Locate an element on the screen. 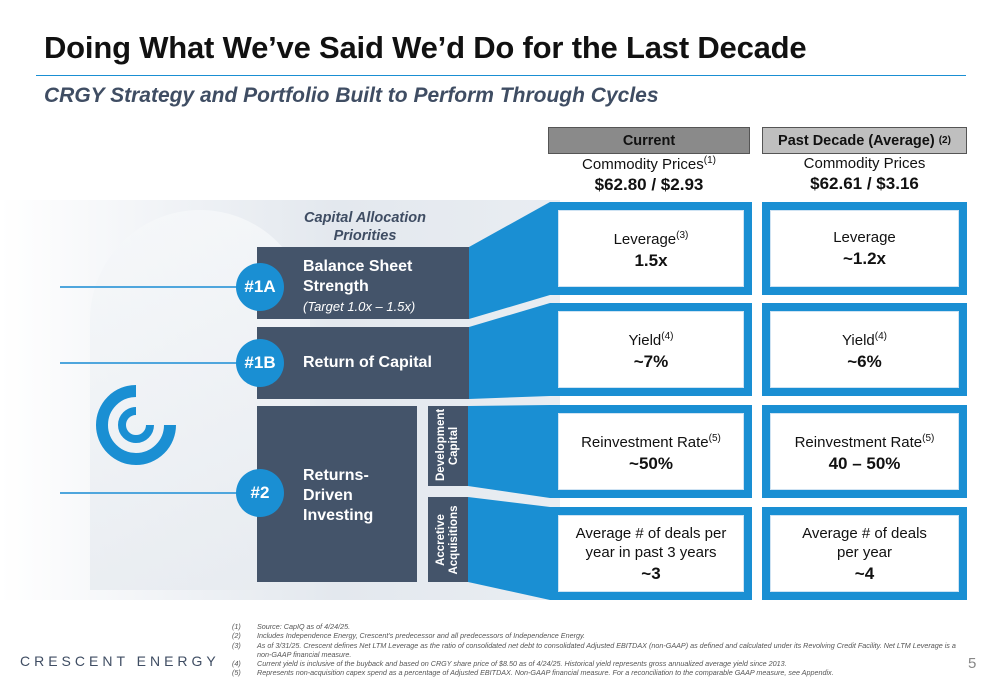 This screenshot has width=1000, height=685. priority-title: Return of Capital is located at coordinates (367, 362).